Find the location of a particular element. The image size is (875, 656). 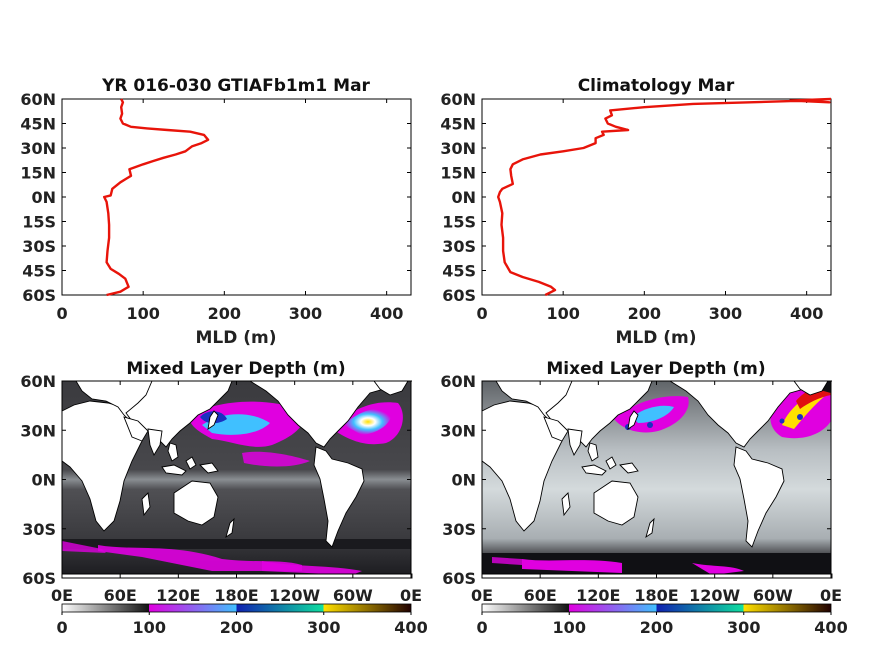

colorbar-left: 0 100 200 300 400 is located at coordinates (242, 620).